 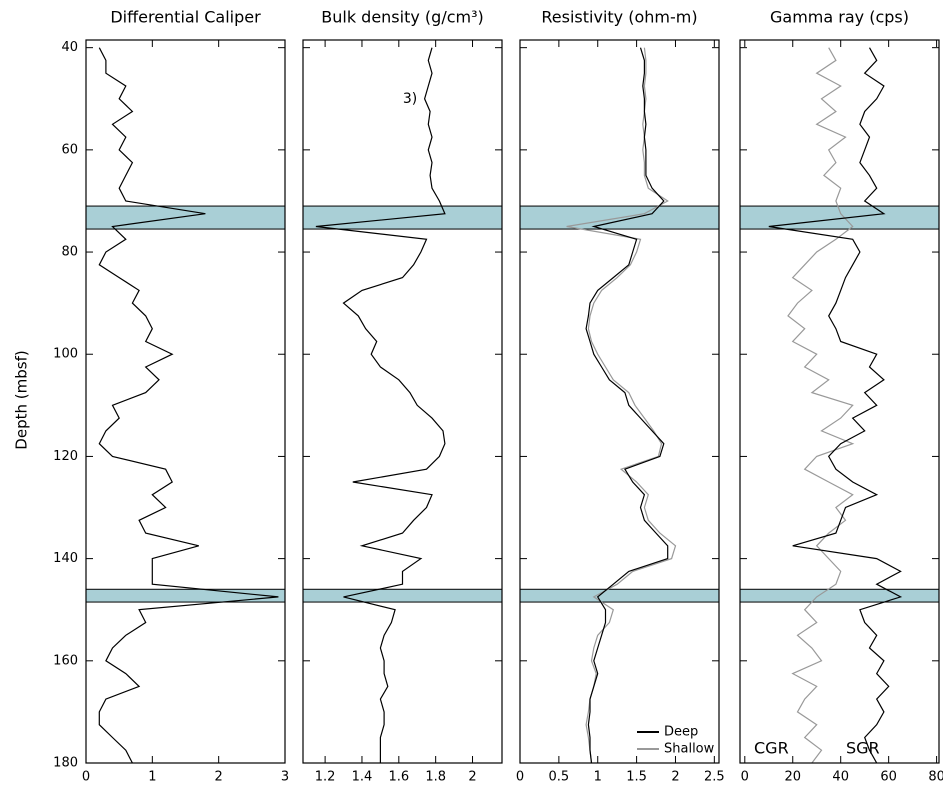 What do you see at coordinates (559, 777) in the screenshot?
I see `x-tick-label: 0.5` at bounding box center [559, 777].